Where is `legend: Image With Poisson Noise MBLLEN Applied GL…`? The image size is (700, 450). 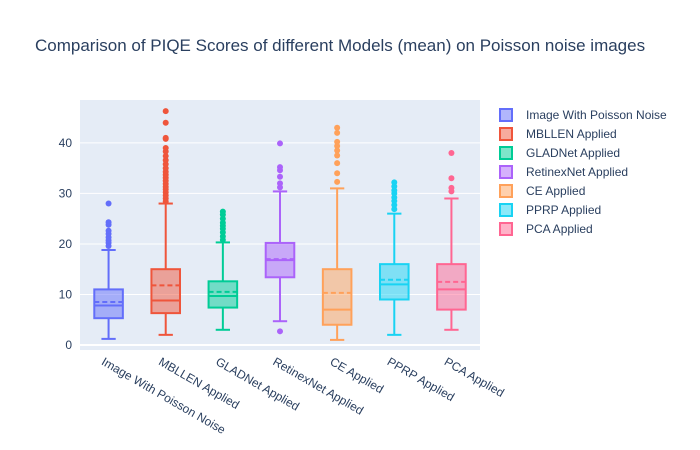 legend: Image With Poisson Noise MBLLEN Applied GL… is located at coordinates (583, 172).